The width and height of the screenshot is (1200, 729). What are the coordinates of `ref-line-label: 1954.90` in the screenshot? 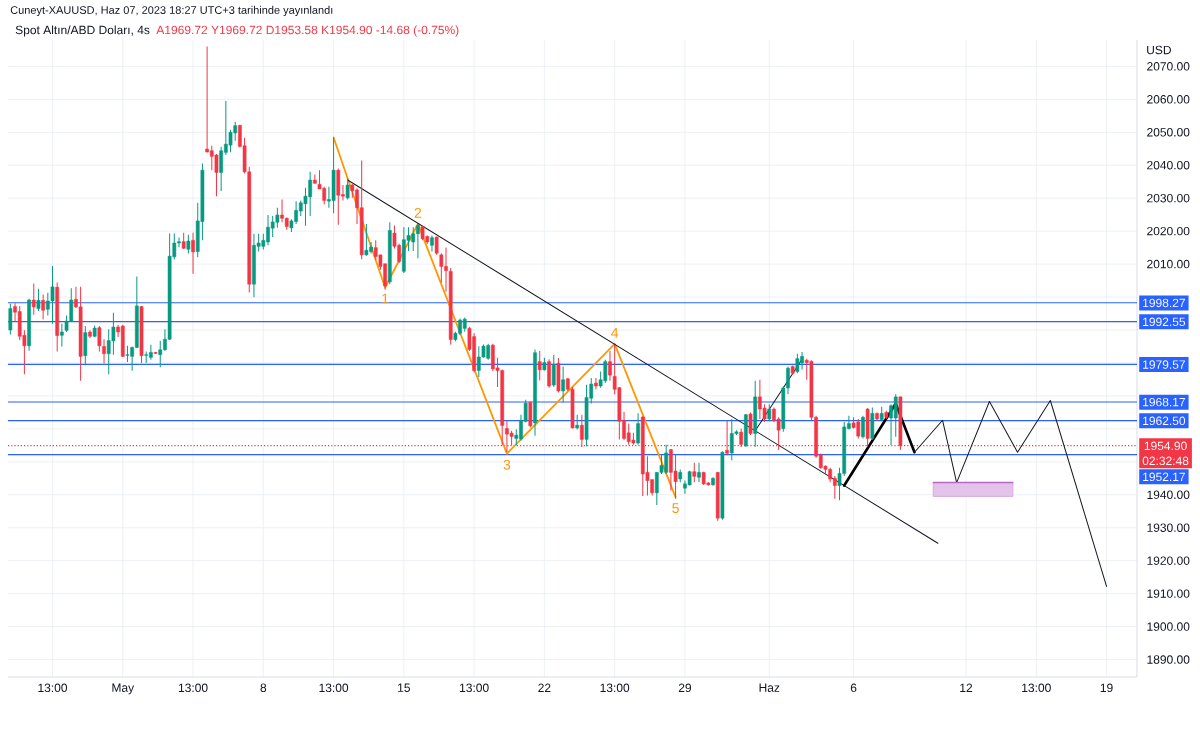 It's located at (1165, 446).